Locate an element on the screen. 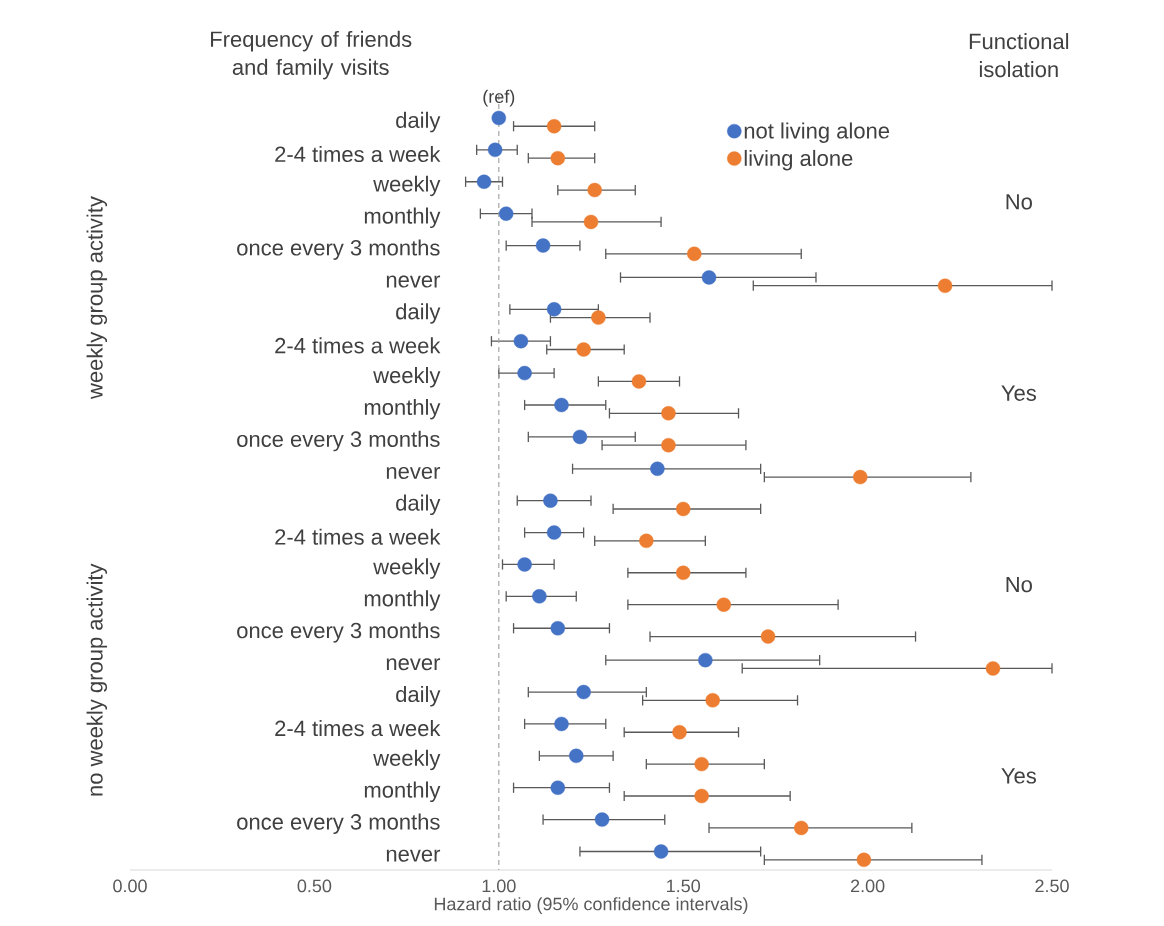  x-axis-title: Hazard ratio (95% confidence intervals) is located at coordinates (591, 905).